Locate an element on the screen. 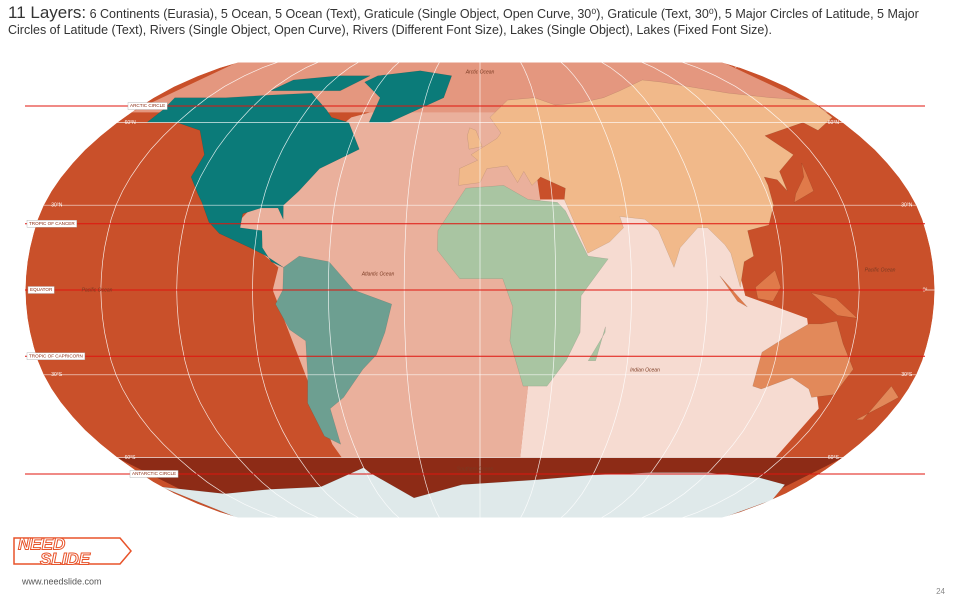 This screenshot has height=600, width=960. logo-top: NEED is located at coordinates (41, 543).